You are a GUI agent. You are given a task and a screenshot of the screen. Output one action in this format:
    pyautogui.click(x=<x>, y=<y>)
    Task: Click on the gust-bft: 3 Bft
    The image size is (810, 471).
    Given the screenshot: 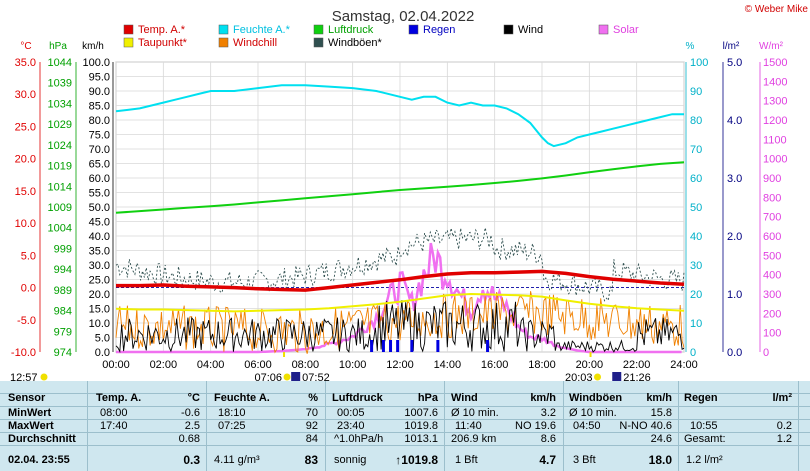 What is the action you would take?
    pyautogui.click(x=584, y=460)
    